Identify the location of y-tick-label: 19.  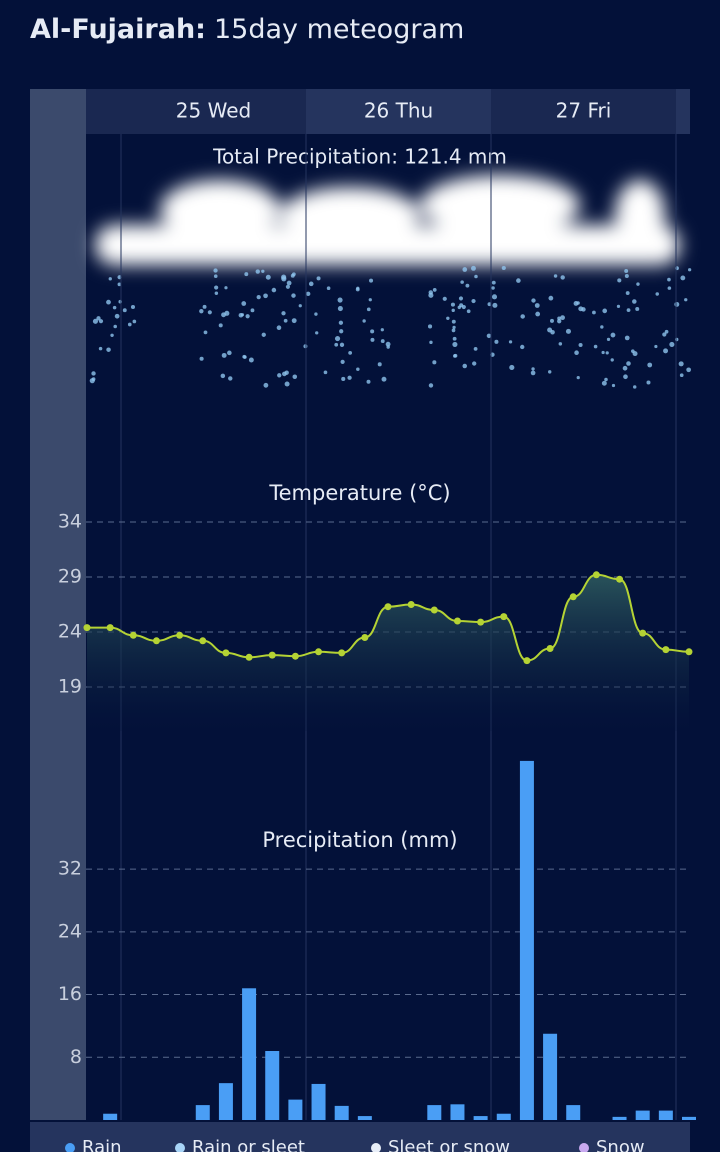
(70, 687).